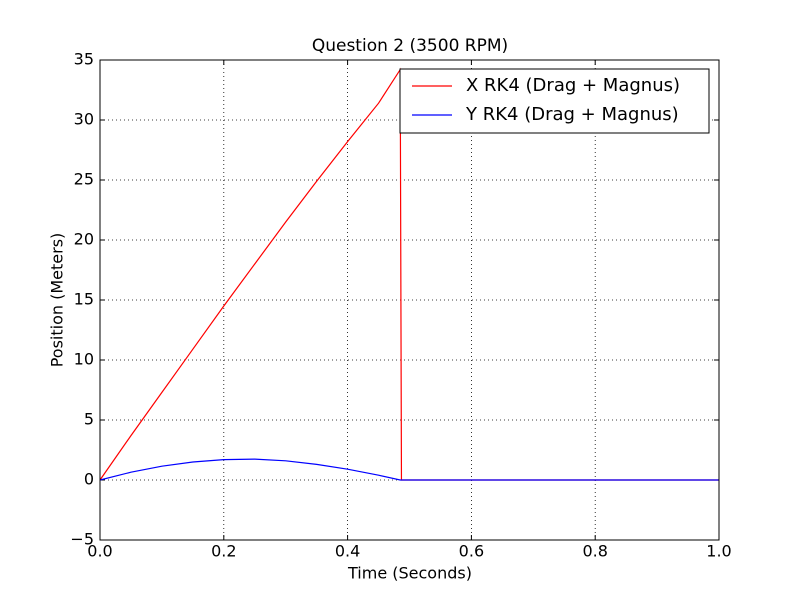 The image size is (800, 600). Describe the element at coordinates (82, 539) in the screenshot. I see `y-tick-label: −5` at that location.